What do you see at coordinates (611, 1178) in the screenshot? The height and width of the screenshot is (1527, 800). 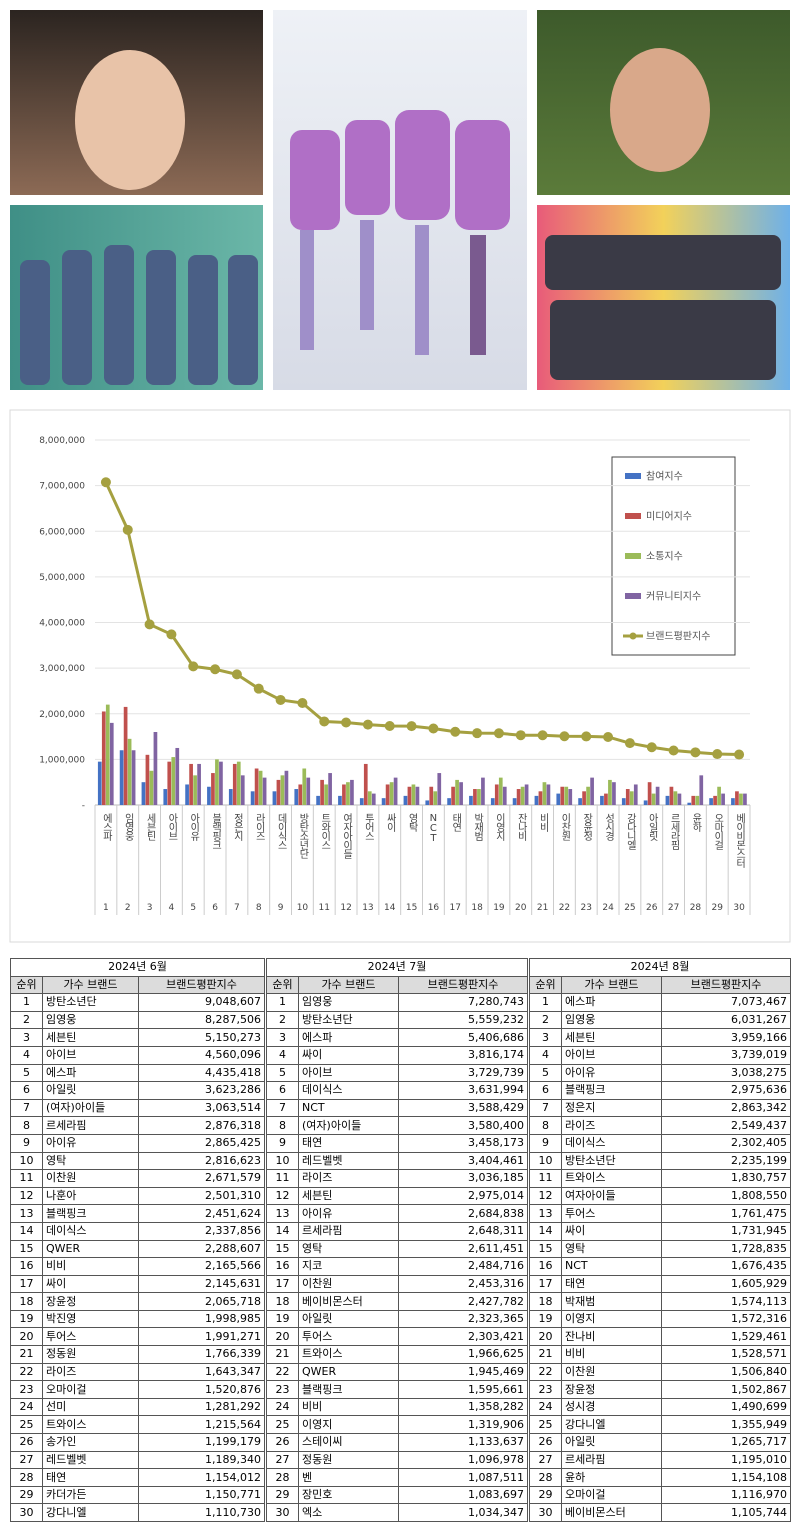 I see `brand-cell: 트와이스` at bounding box center [611, 1178].